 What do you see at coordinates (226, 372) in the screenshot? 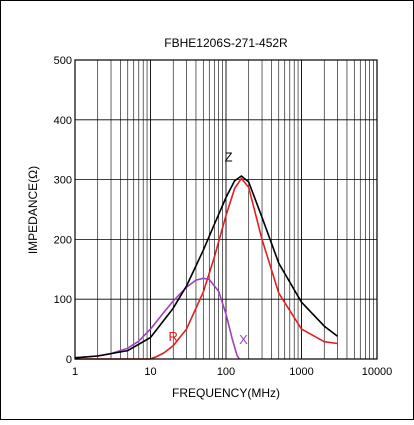
I see `x-tick-label: 100` at bounding box center [226, 372].